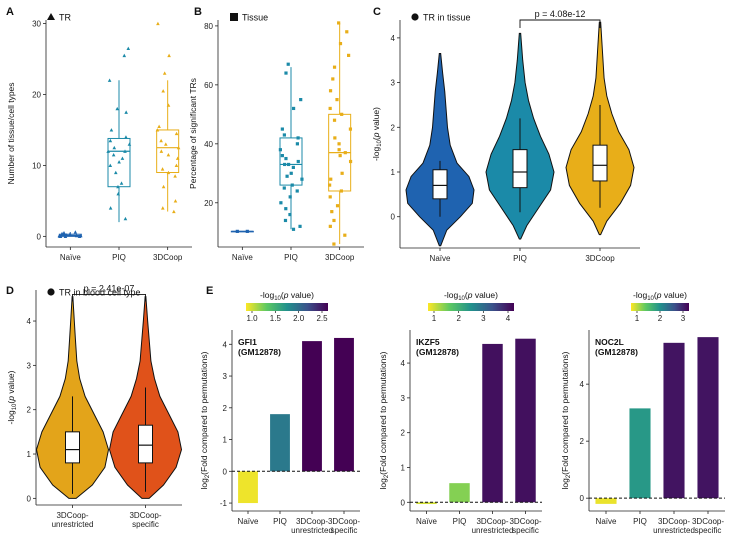 The image size is (740, 547). I want to click on panel-e2-x-tick-label: specific, so click(525, 530).